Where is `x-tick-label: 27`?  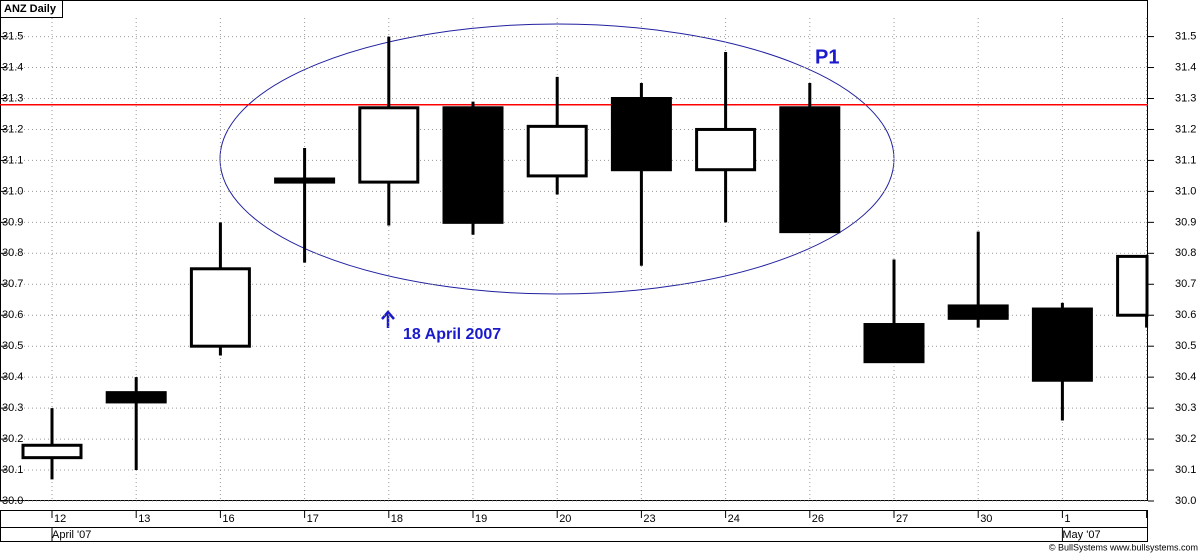
x-tick-label: 27 is located at coordinates (902, 519).